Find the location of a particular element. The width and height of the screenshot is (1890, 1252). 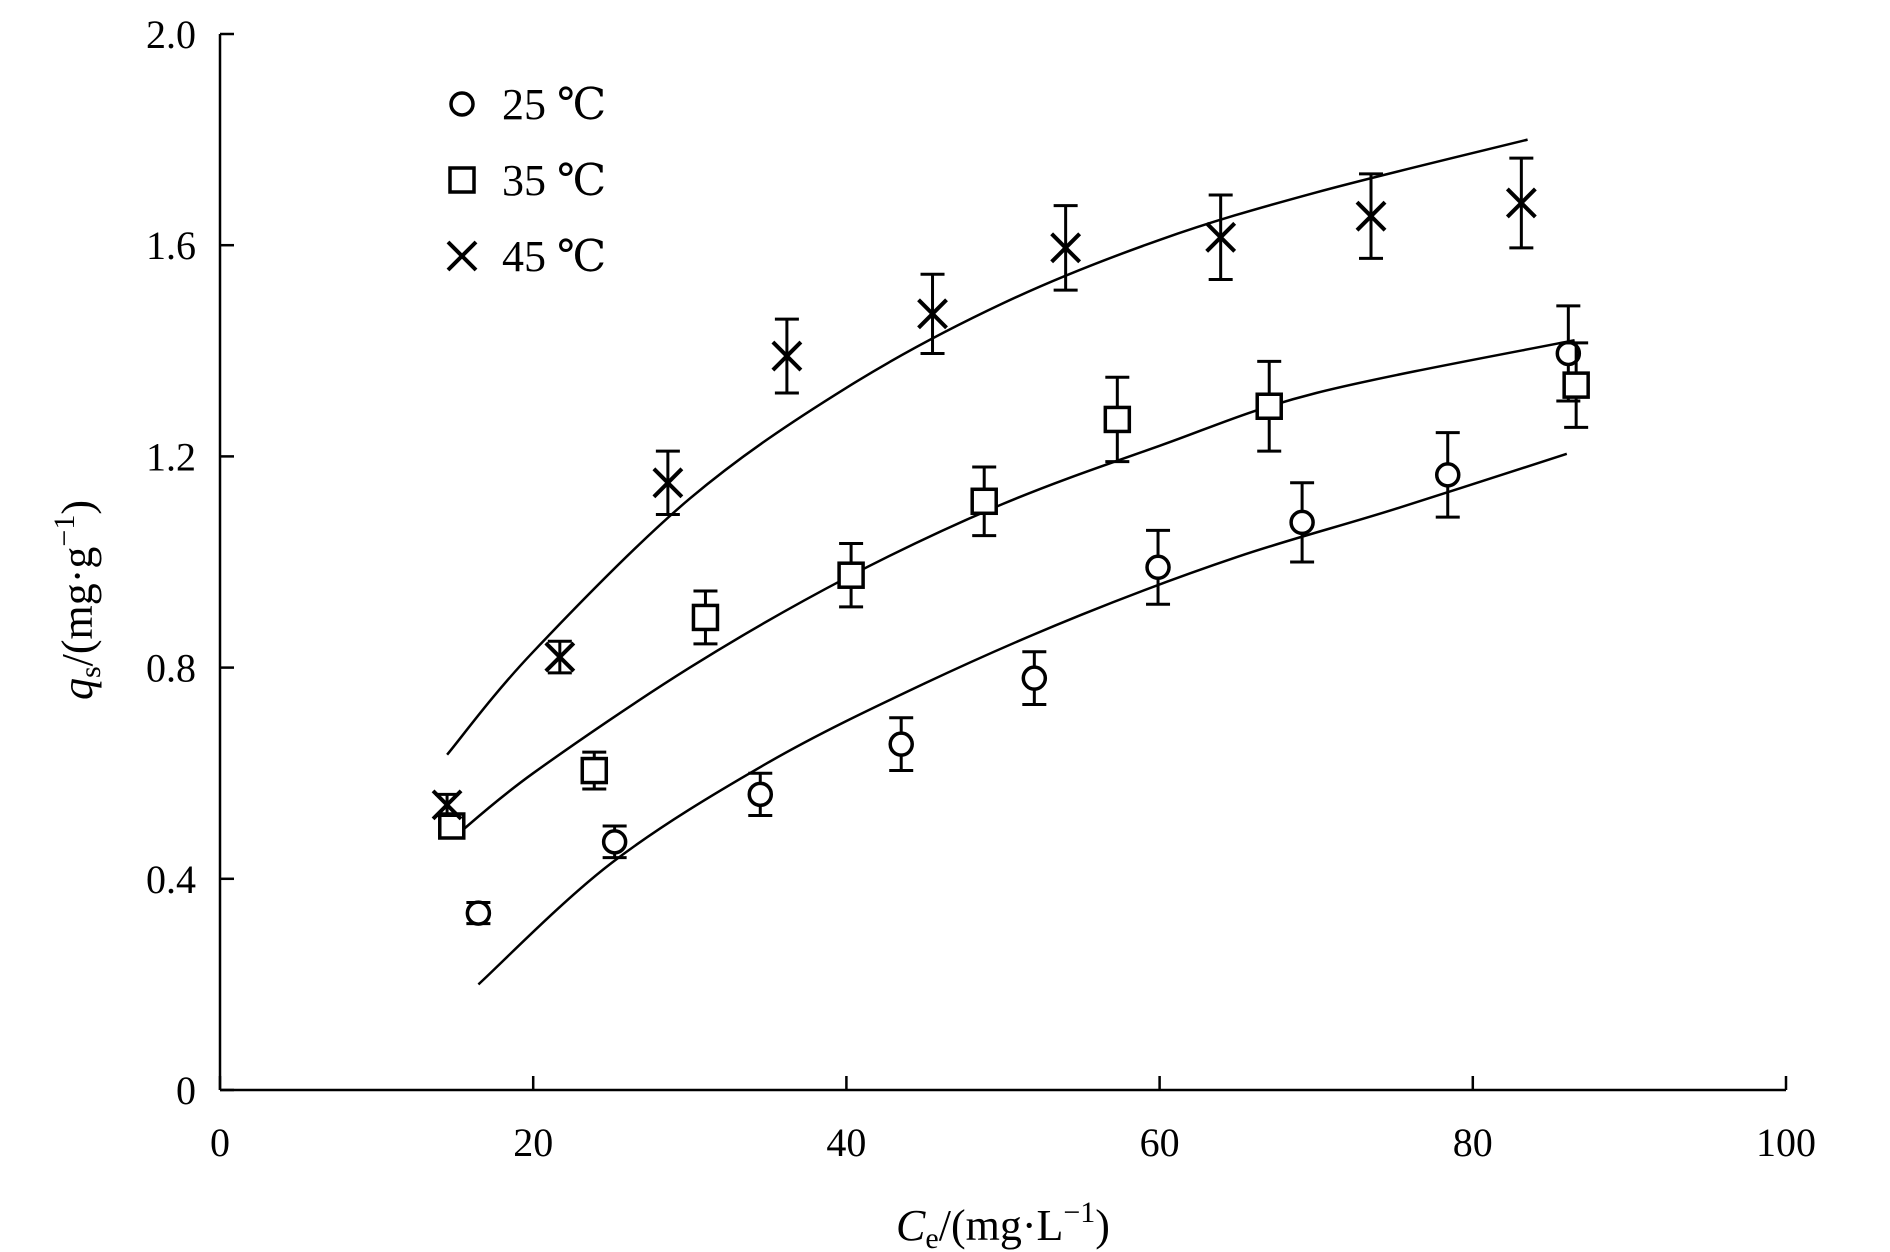

y-ticks: 0 0.4 0.8 1.2 1.6 2.0 is located at coordinates (190, 562).